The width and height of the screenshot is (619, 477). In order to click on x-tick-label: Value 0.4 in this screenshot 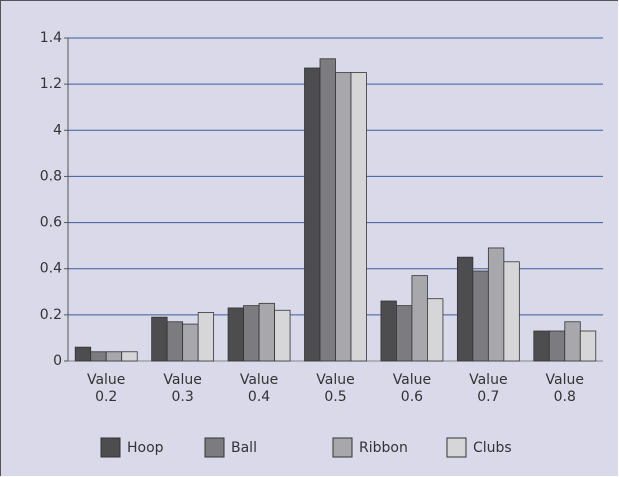, I will do `click(259, 388)`.